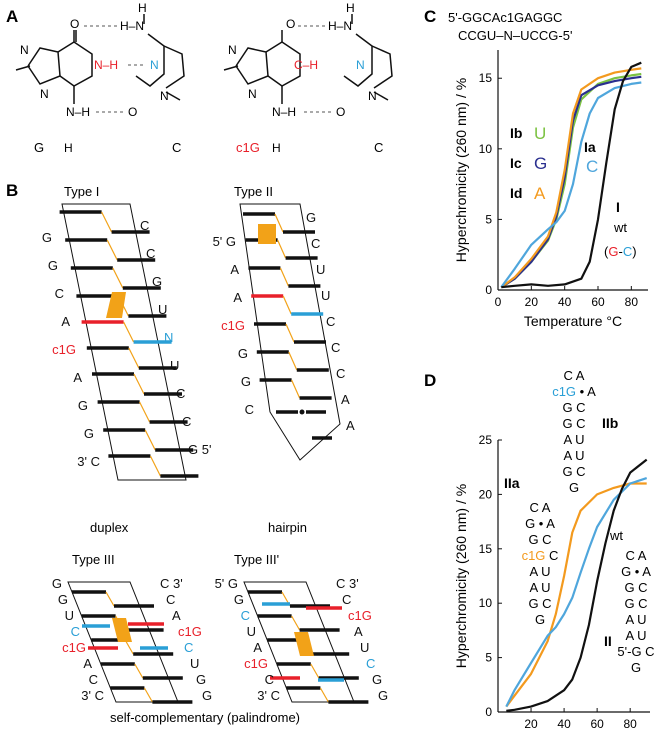  I want to click on label-ic: Ic, so click(516, 163).